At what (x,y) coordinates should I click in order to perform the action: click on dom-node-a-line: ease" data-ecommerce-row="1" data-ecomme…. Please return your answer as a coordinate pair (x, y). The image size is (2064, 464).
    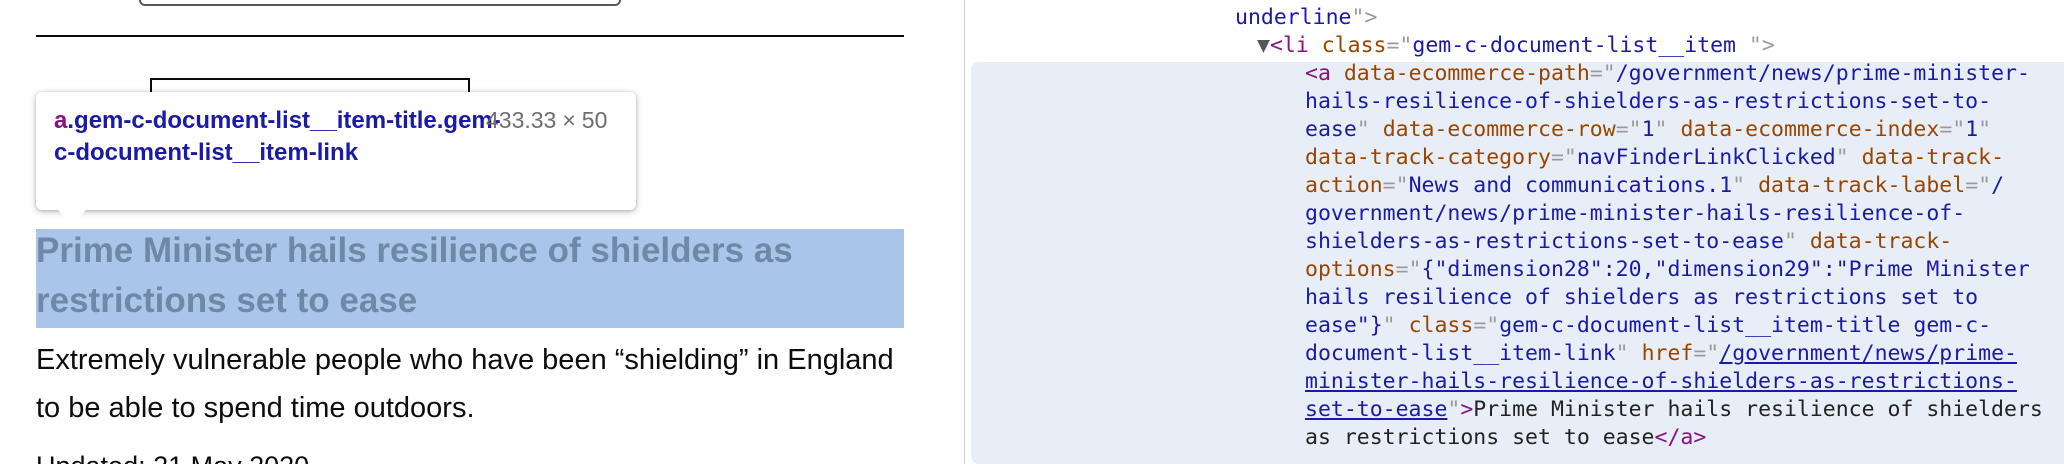
    Looking at the image, I should click on (1648, 129).